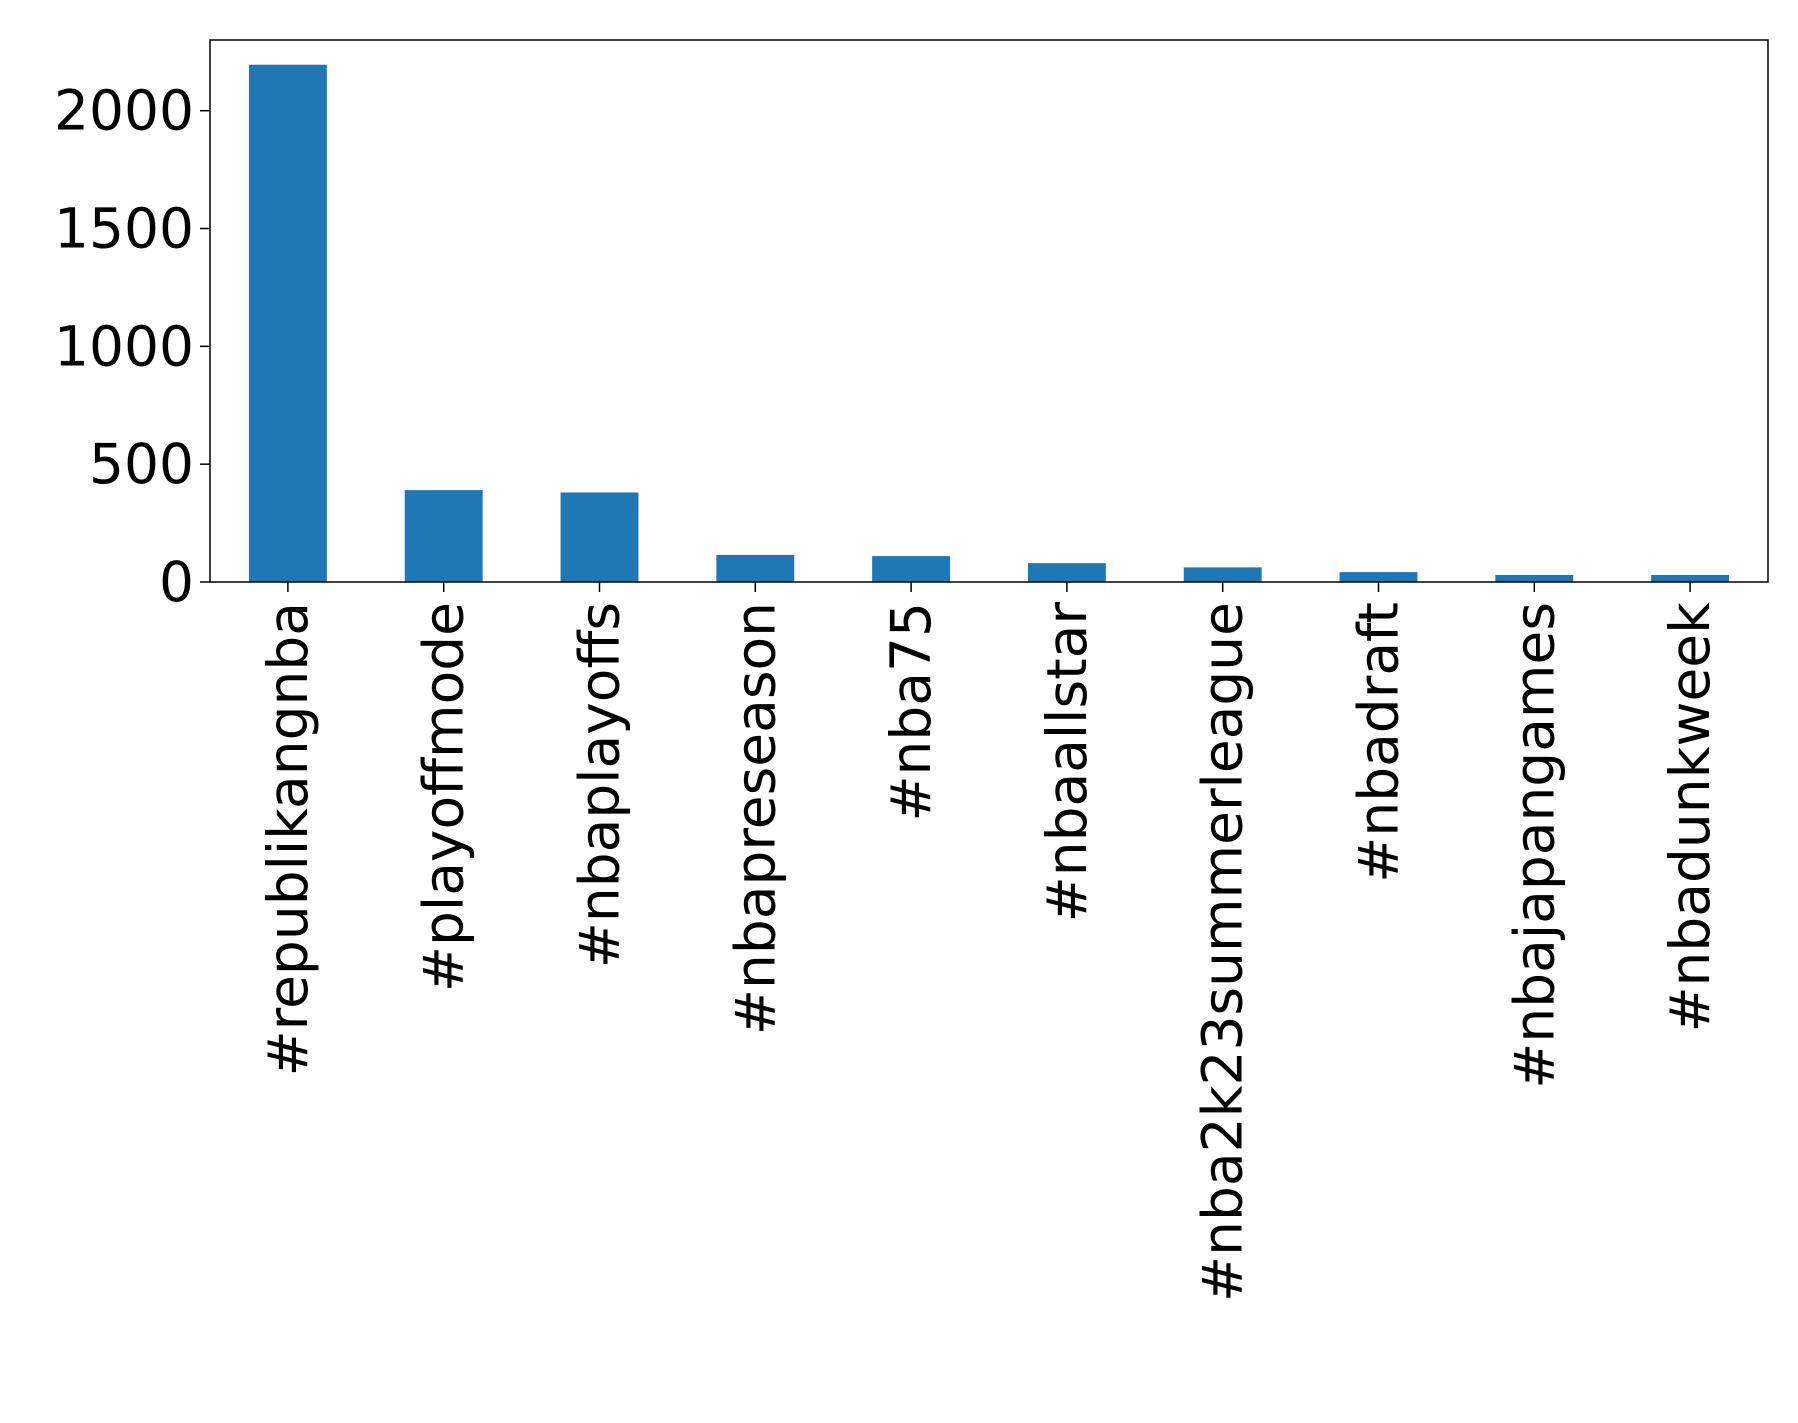 The height and width of the screenshot is (1423, 1798). What do you see at coordinates (911, 712) in the screenshot?
I see `x-tick-label: #nba75` at bounding box center [911, 712].